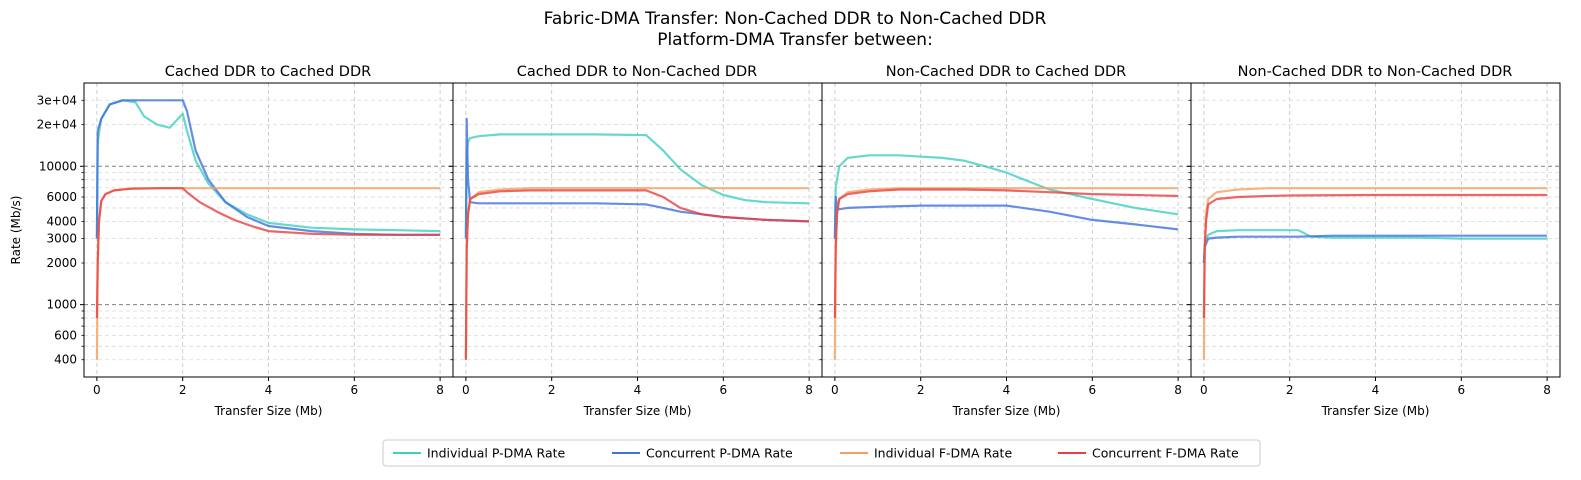  I want to click on y-tick-label: 4000, so click(61, 221).